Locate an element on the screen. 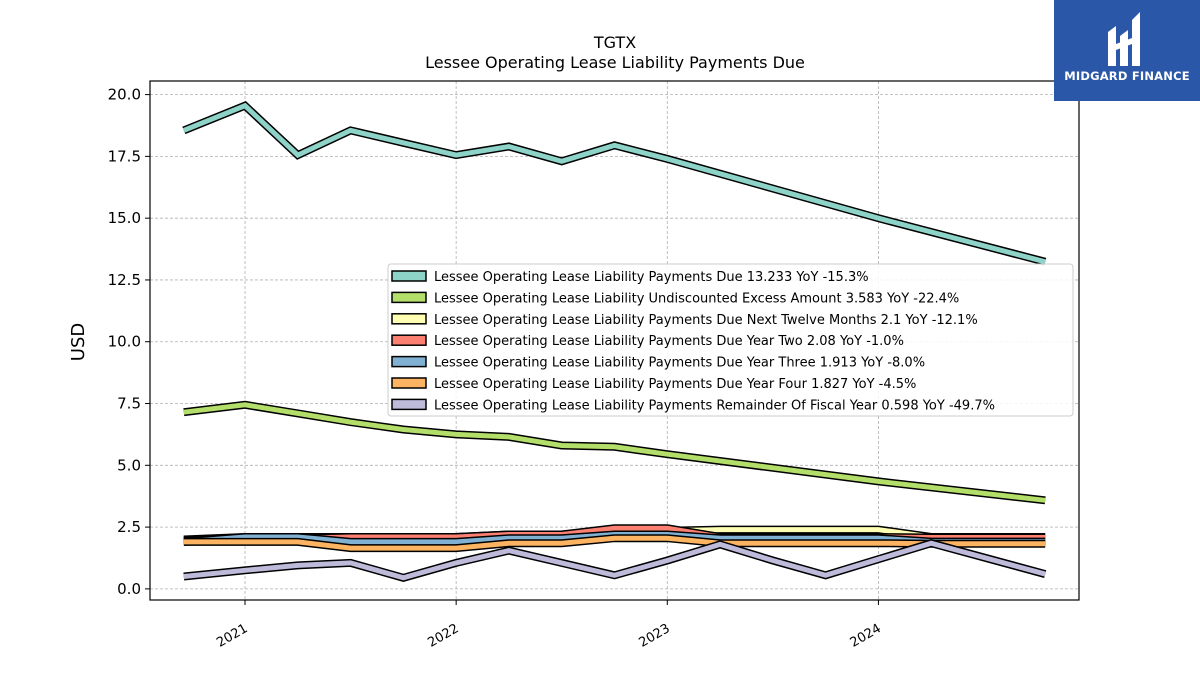  y-tick-label: 15.0 is located at coordinates (124, 218).